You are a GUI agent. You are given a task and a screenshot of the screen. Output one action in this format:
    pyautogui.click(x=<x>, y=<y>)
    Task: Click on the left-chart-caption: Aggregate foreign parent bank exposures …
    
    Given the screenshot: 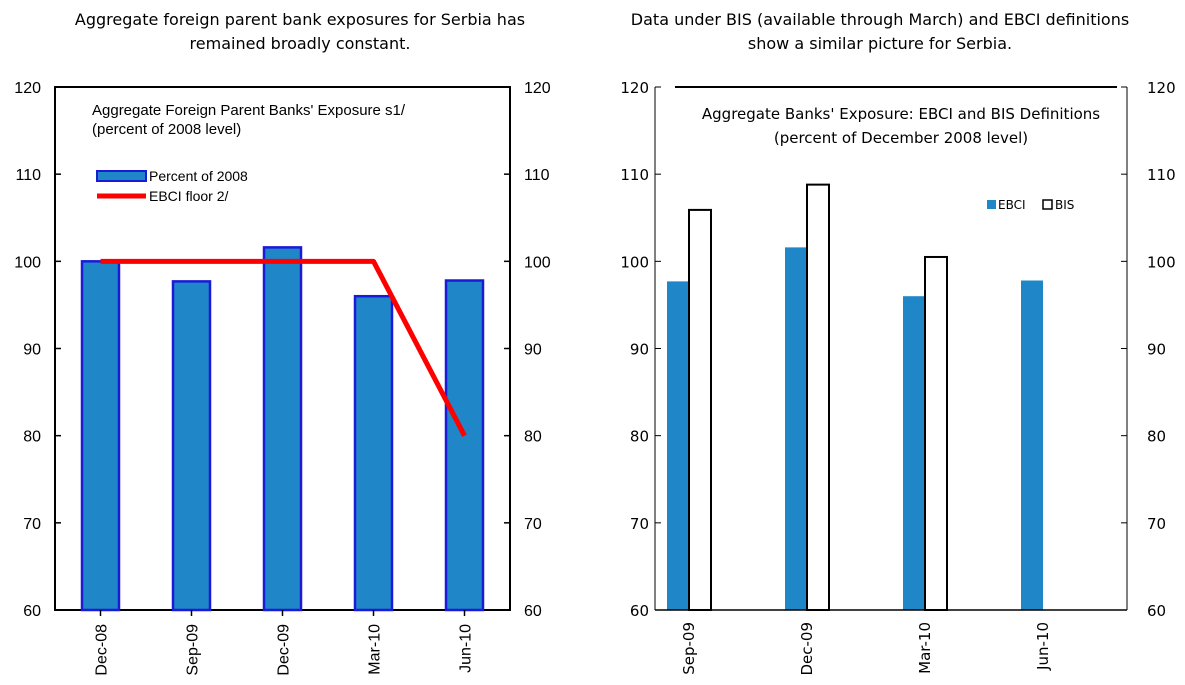 What is the action you would take?
    pyautogui.click(x=300, y=31)
    